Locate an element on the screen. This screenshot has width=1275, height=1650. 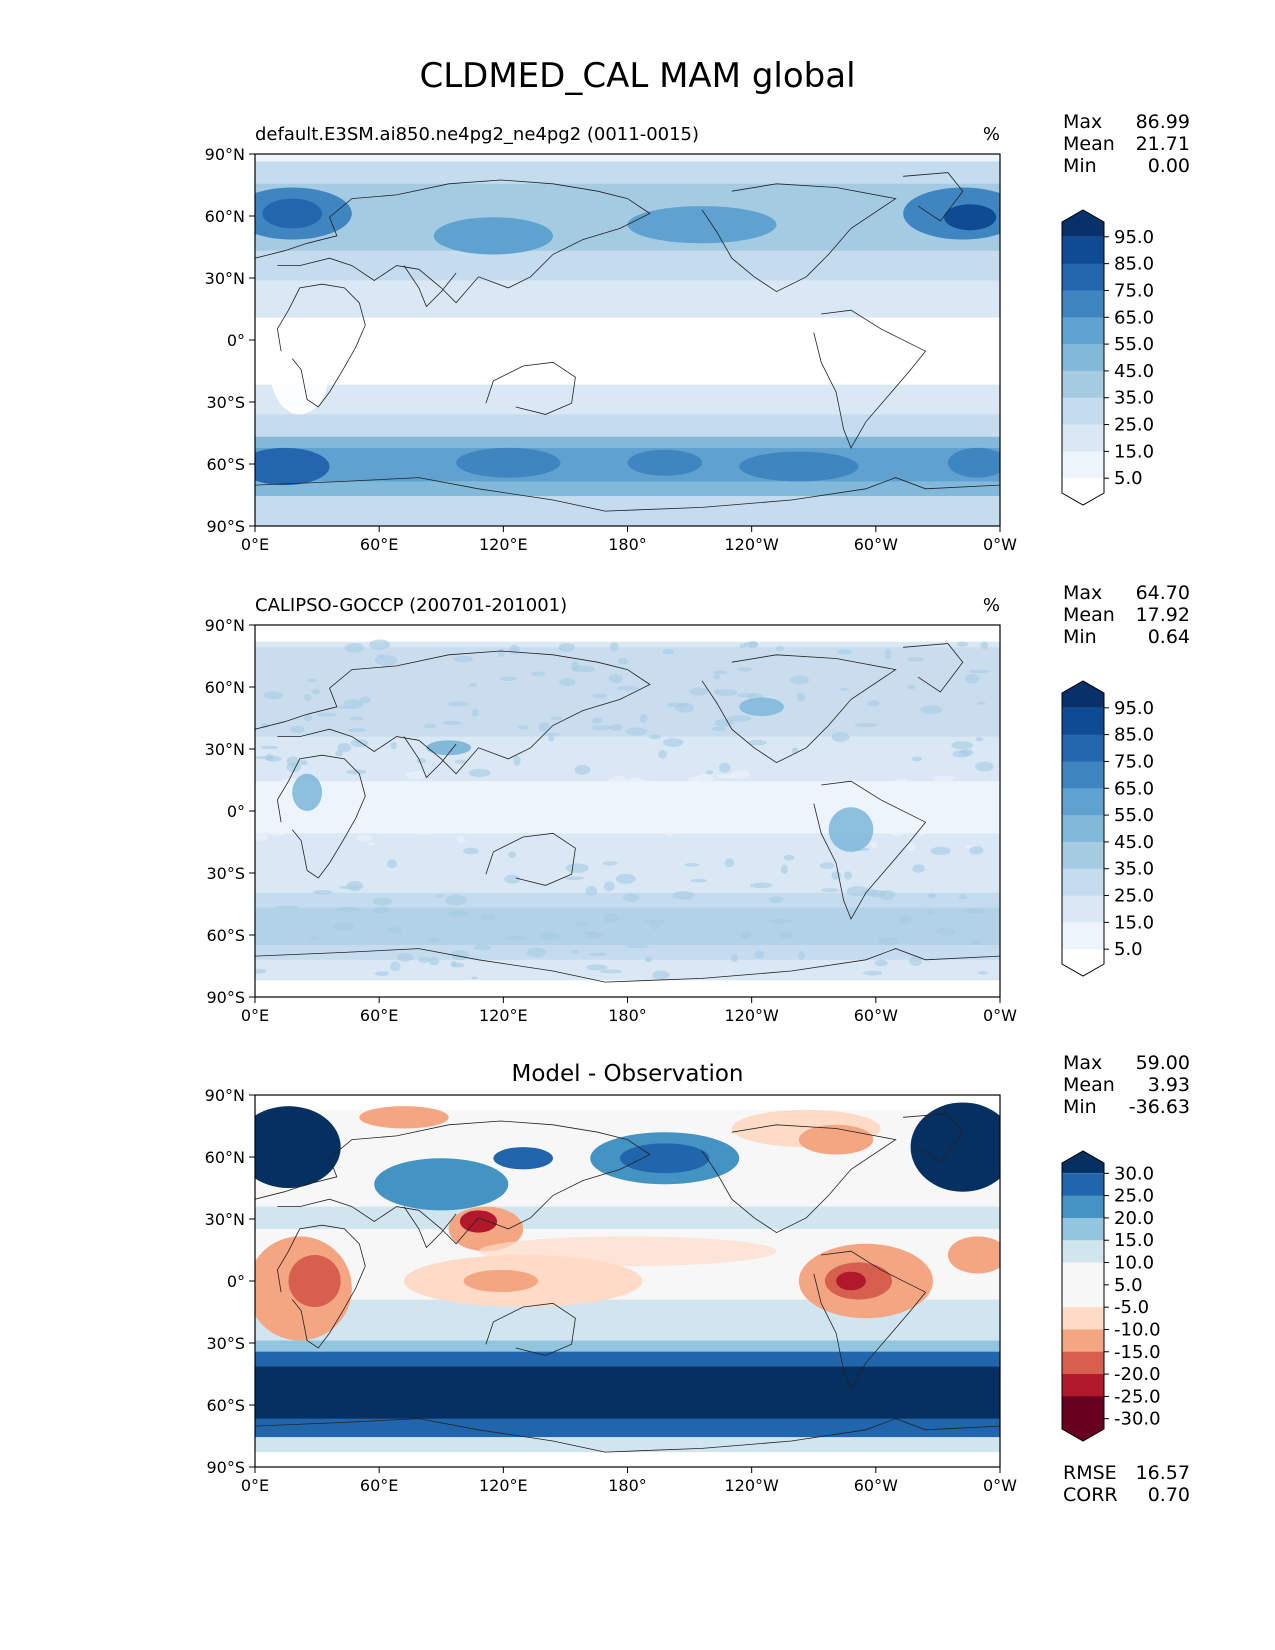
stat-value: 59.00 is located at coordinates (1163, 1063).